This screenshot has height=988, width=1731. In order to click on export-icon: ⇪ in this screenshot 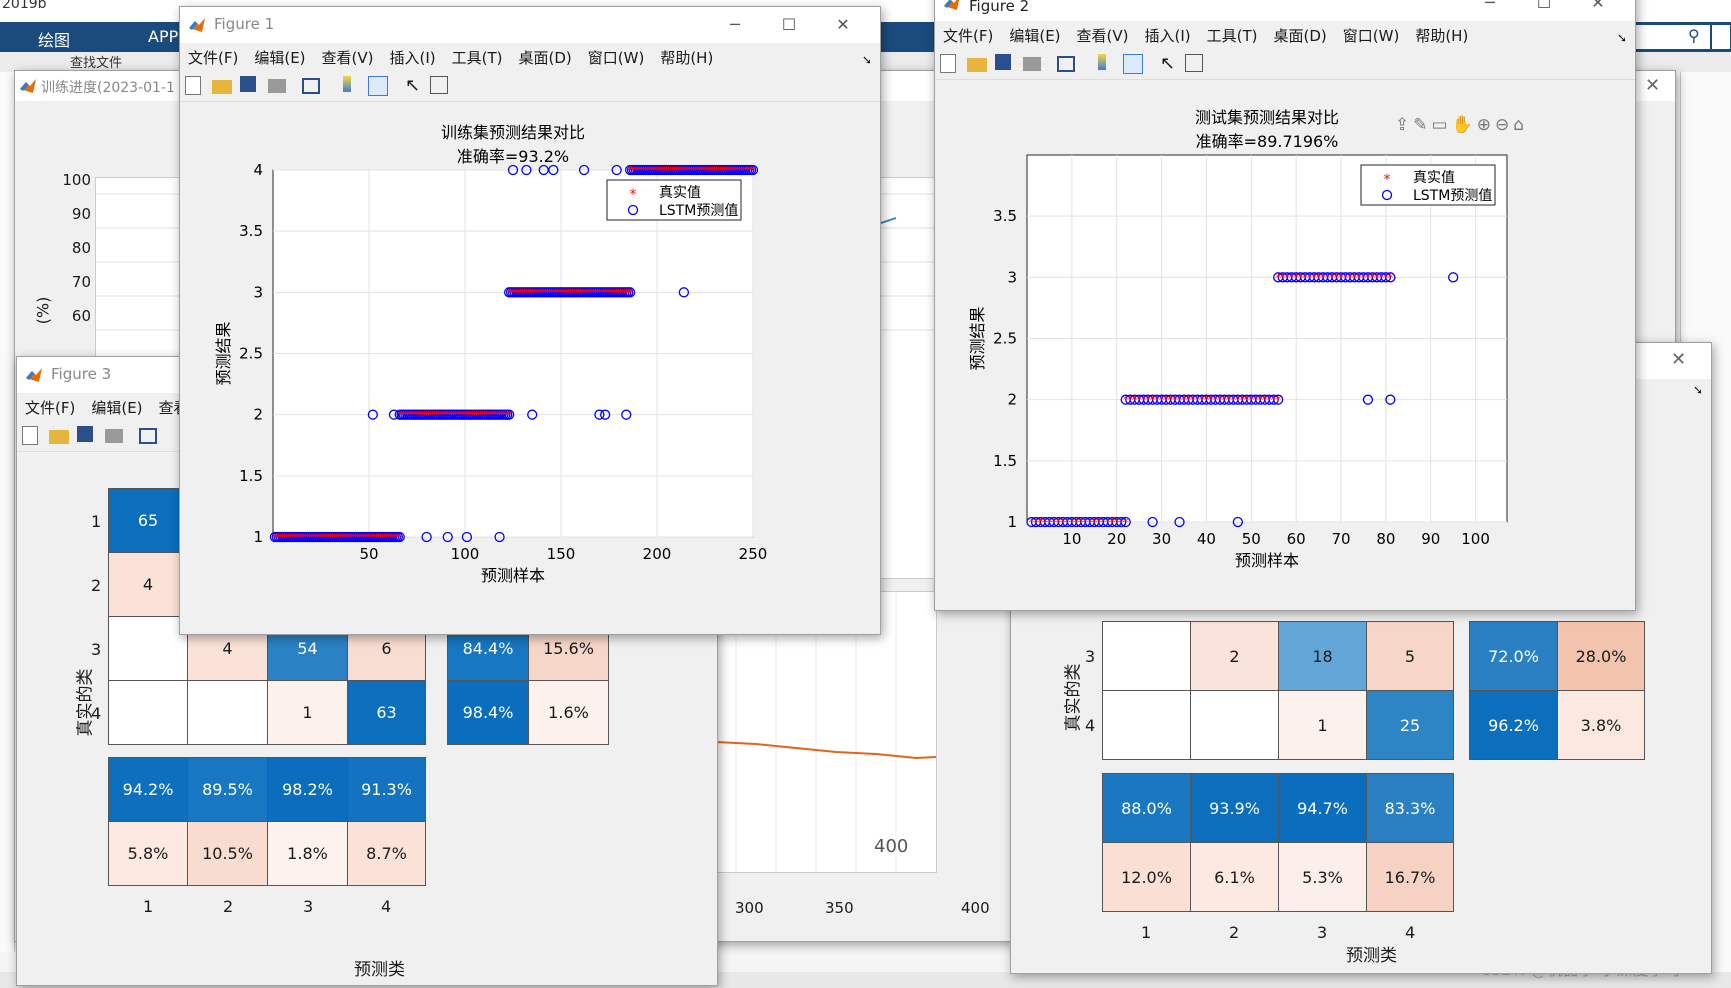, I will do `click(1404, 125)`.